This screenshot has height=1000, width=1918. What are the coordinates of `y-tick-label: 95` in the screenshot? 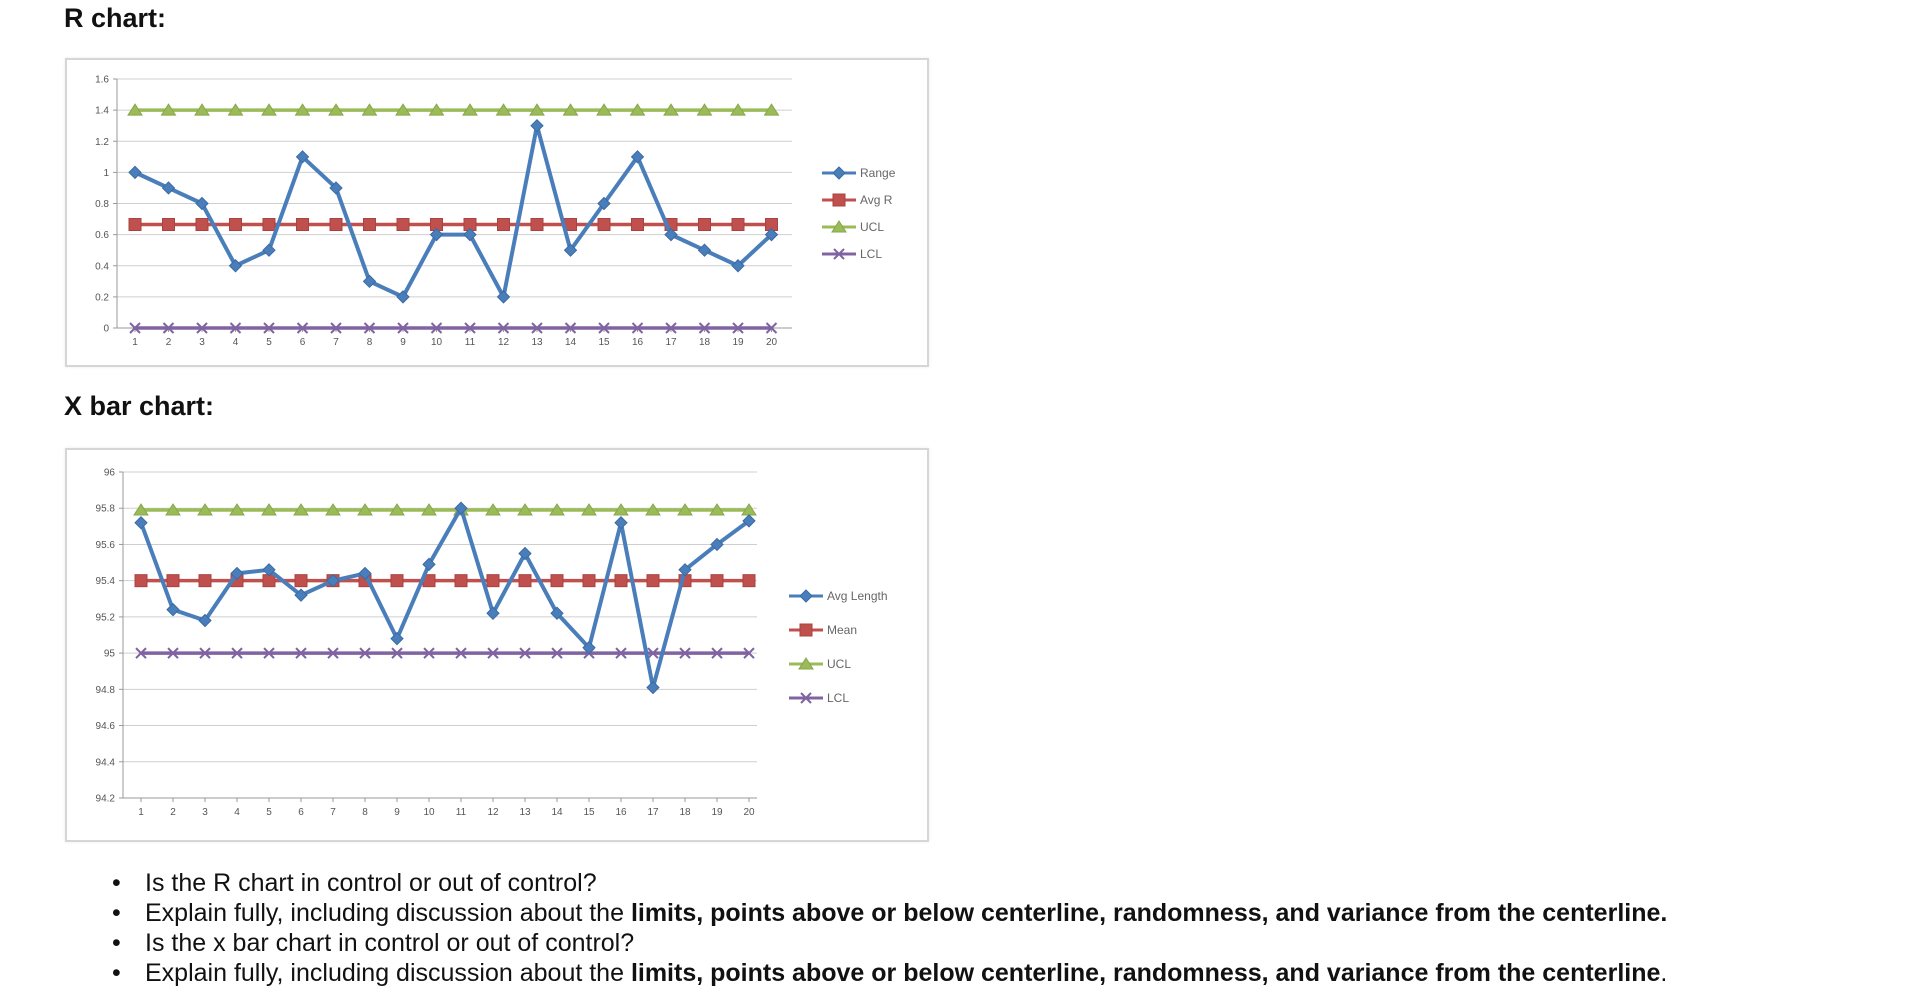 It's located at (110, 654).